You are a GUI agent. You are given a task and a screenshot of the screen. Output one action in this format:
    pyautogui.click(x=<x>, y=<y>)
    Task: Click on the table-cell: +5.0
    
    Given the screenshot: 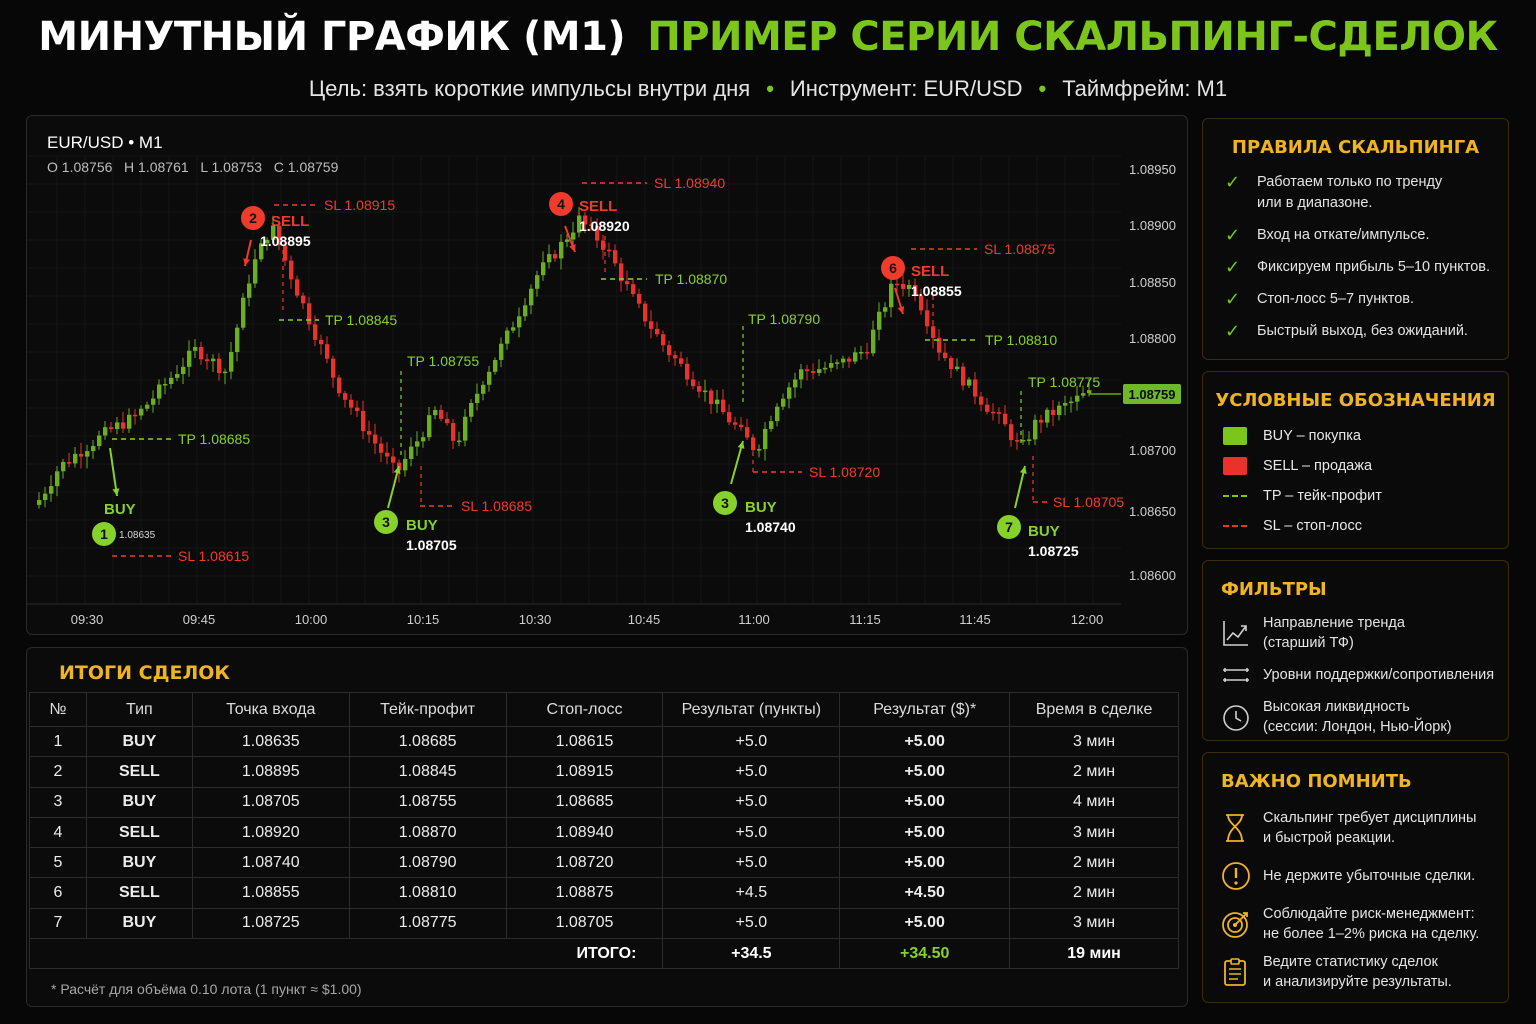 What is the action you would take?
    pyautogui.click(x=751, y=772)
    